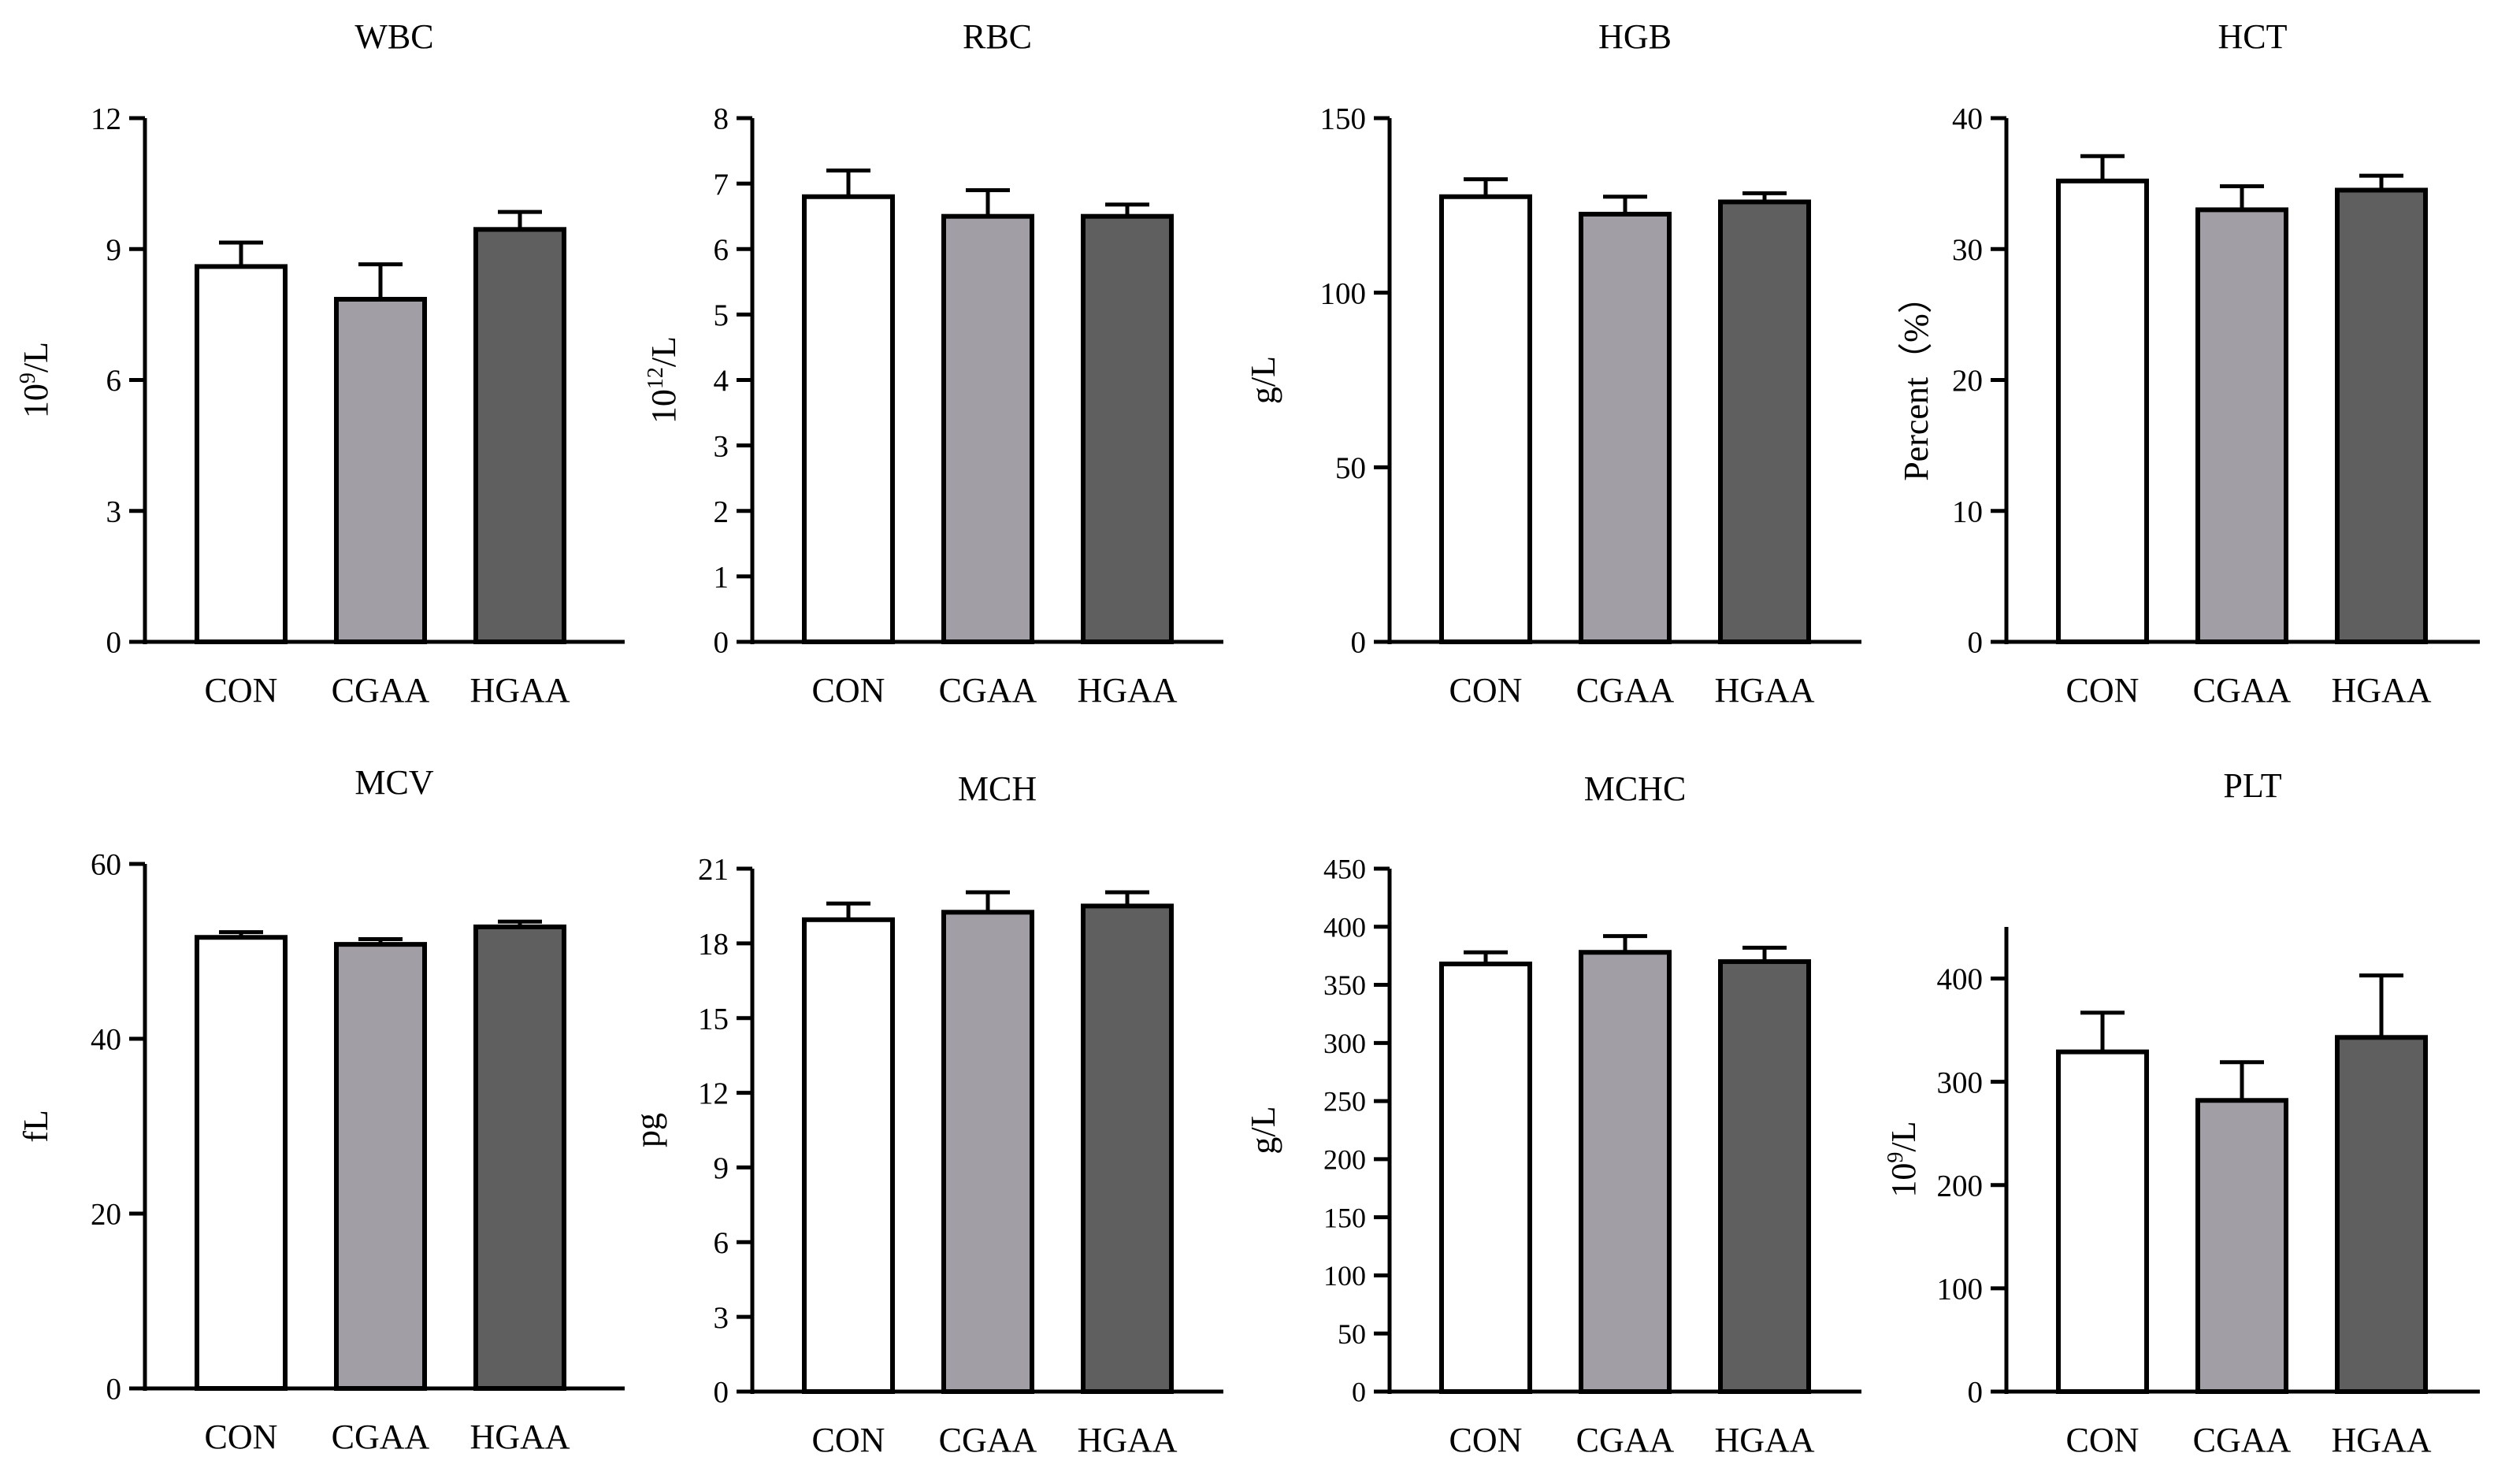 The width and height of the screenshot is (2520, 1479). Describe the element at coordinates (1916, 380) in the screenshot. I see `y-axis-label-part: Percent（%）` at that location.